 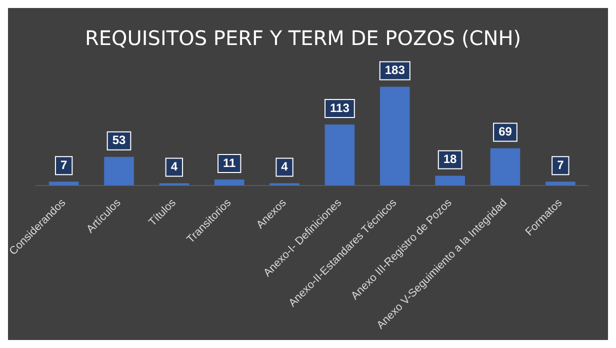 What do you see at coordinates (119, 140) in the screenshot?
I see `data-label: 53` at bounding box center [119, 140].